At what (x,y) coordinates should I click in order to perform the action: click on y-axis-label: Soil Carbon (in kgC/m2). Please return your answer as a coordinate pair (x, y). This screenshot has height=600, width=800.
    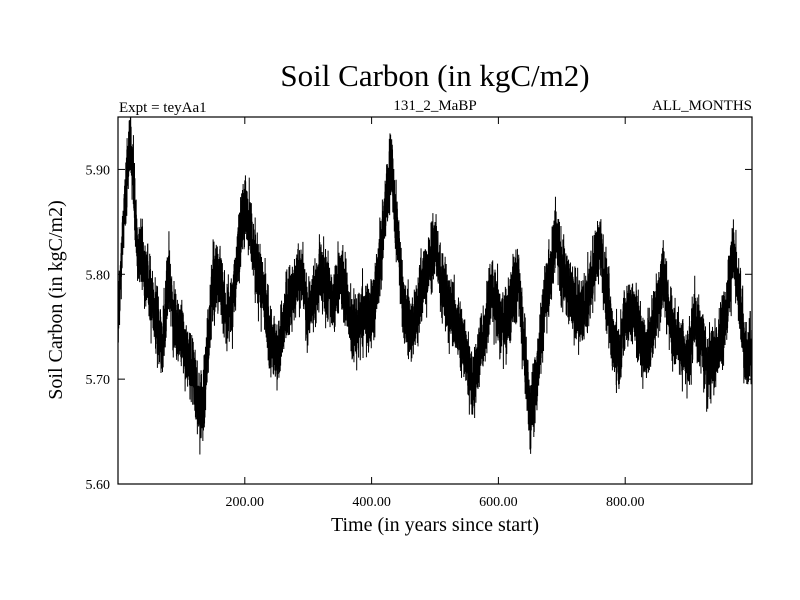
    Looking at the image, I should click on (56, 299).